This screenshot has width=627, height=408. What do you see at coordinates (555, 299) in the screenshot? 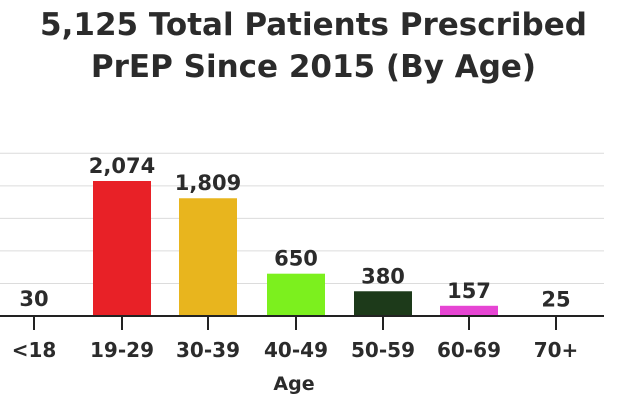
I see `value-label: 25` at bounding box center [555, 299].